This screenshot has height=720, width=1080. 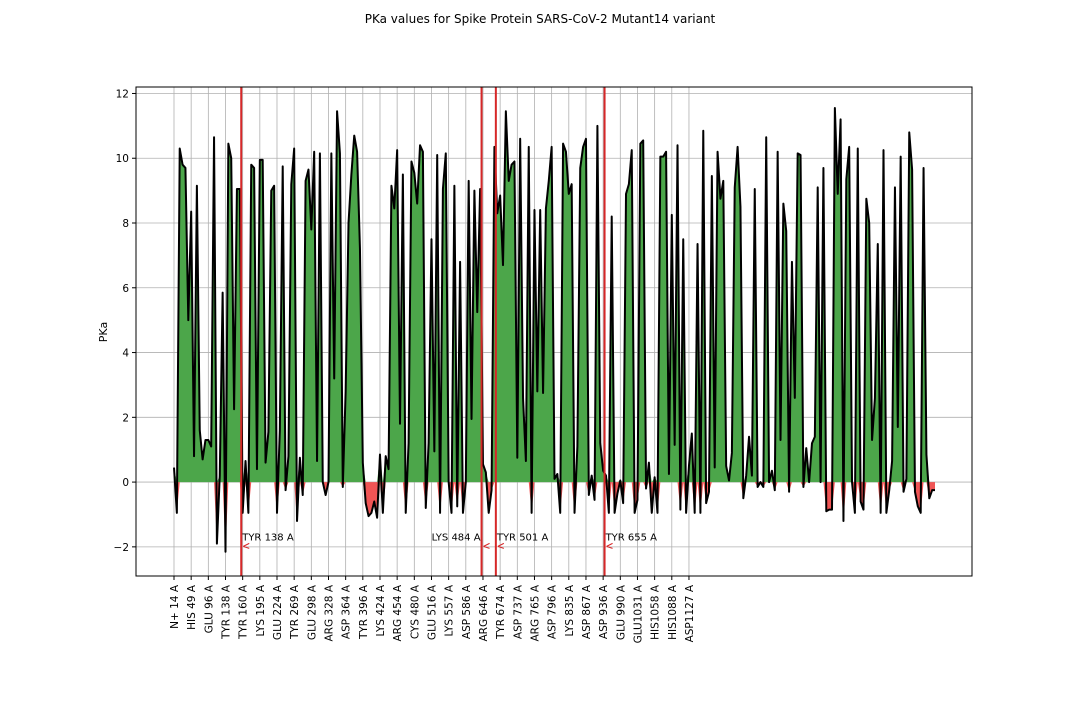 I want to click on y-tick-label: 12, so click(x=122, y=94).